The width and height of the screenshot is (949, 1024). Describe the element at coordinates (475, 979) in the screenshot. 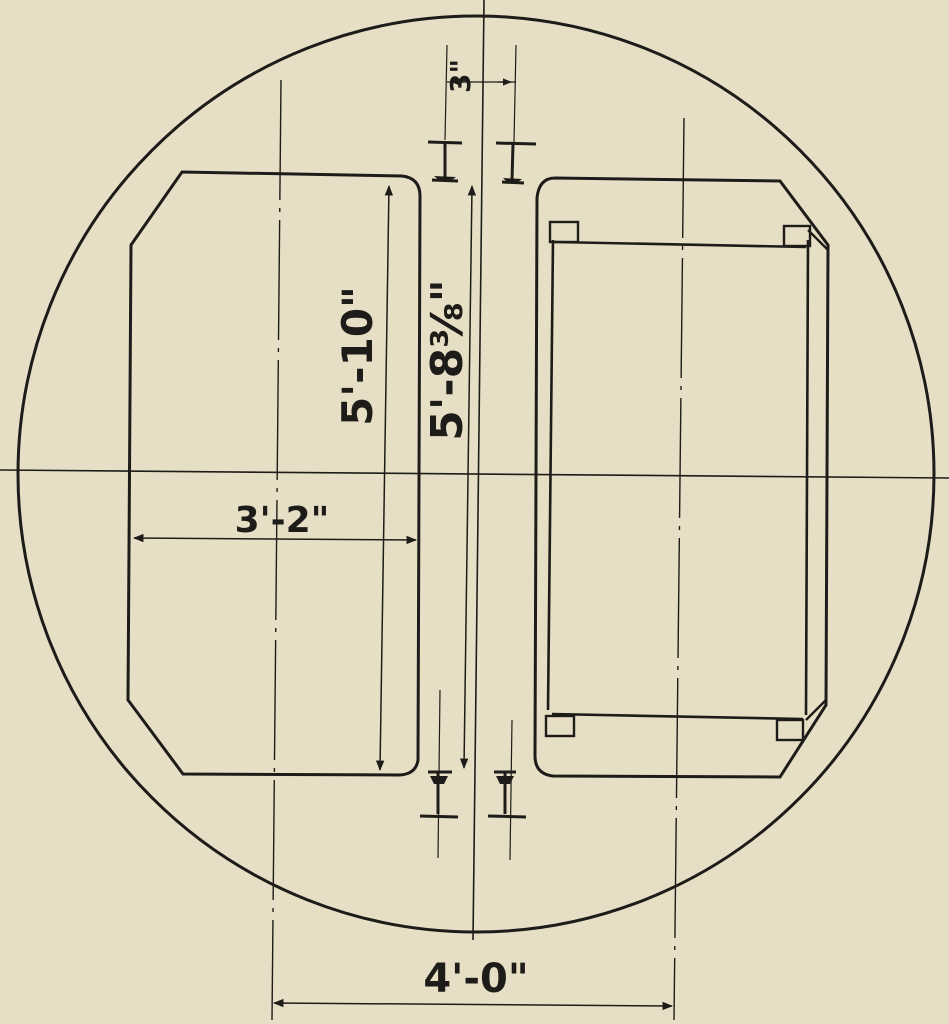

I see `track-centers-label: 4'-0"` at that location.